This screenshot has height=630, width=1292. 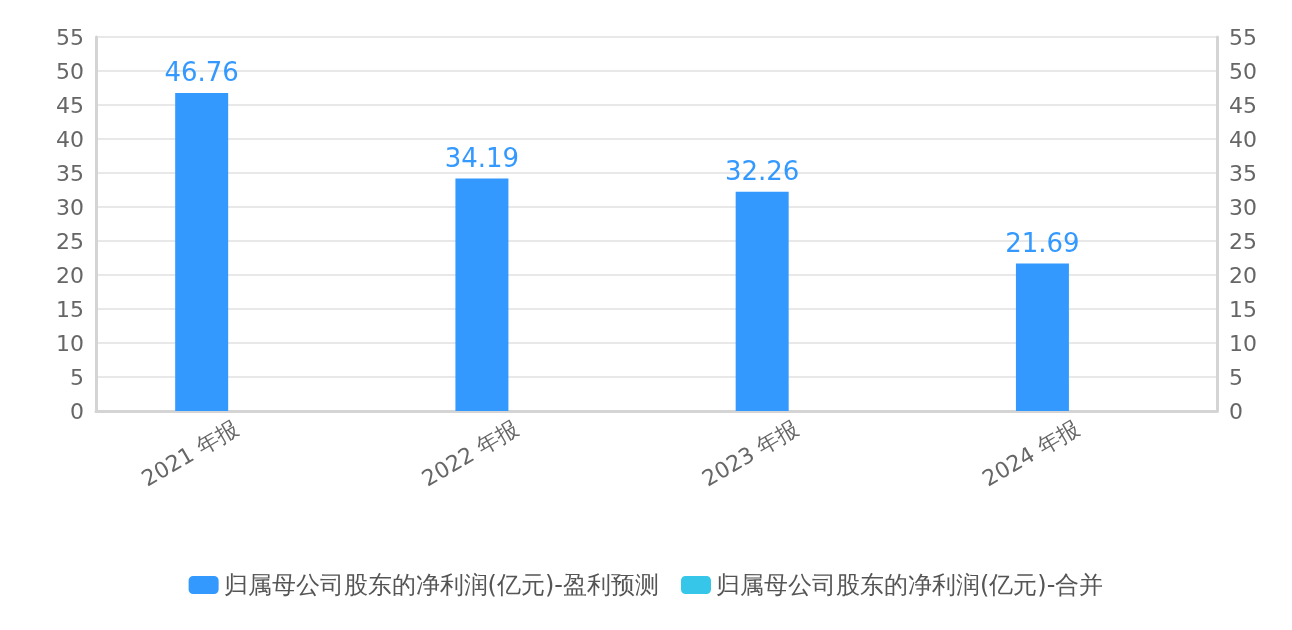 I want to click on y2-tick-label: 10, so click(x=1243, y=343).